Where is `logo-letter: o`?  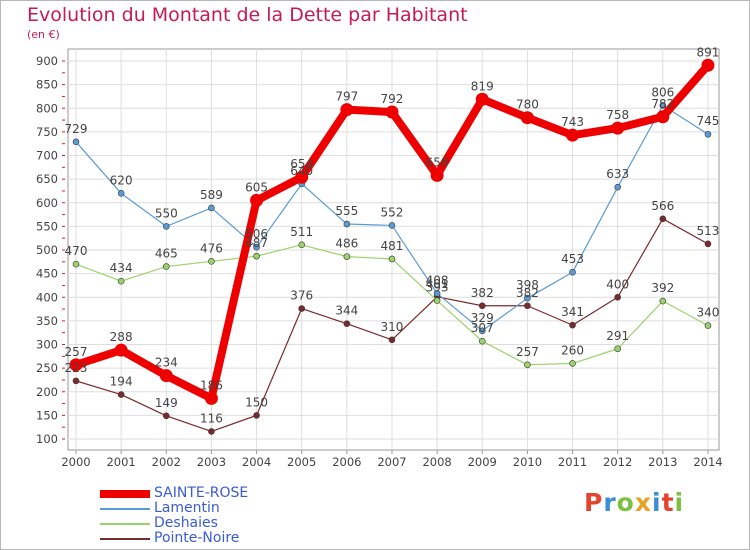
logo-letter: o is located at coordinates (625, 502).